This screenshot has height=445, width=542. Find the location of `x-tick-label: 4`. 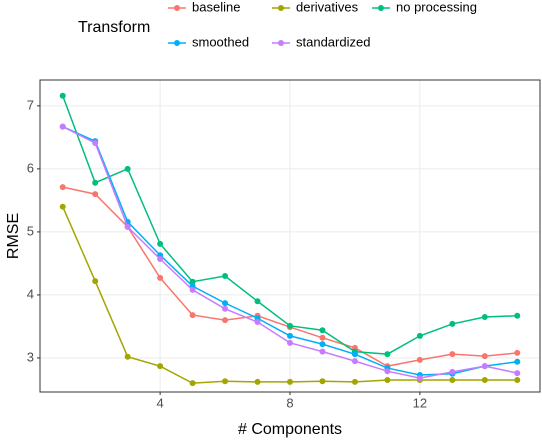

x-tick-label: 4 is located at coordinates (160, 402).